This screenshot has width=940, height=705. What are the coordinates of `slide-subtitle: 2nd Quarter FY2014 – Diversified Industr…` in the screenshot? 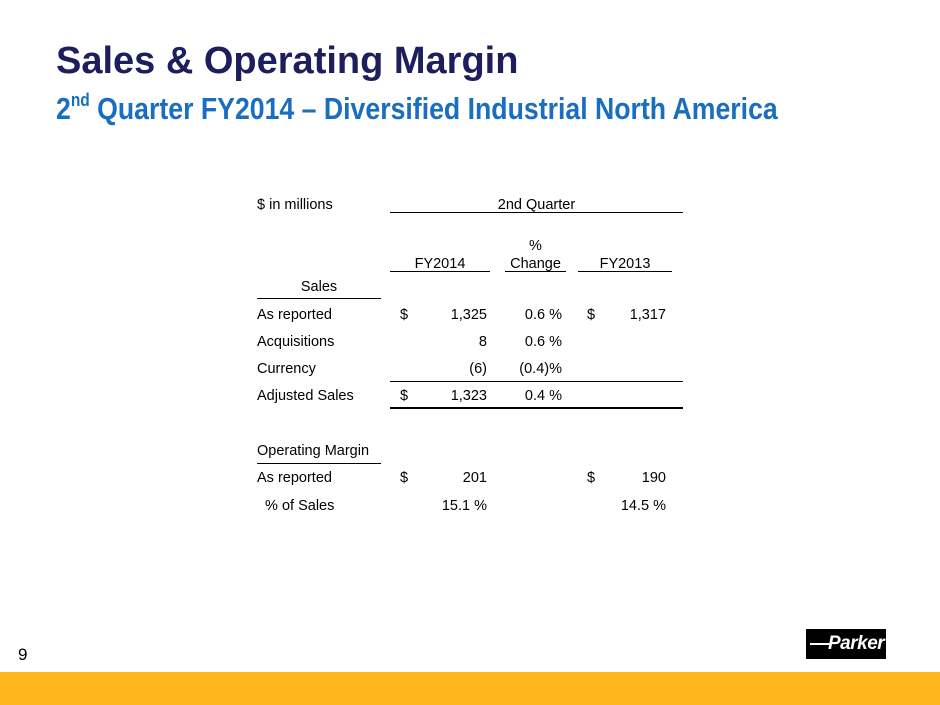 It's located at (417, 108).